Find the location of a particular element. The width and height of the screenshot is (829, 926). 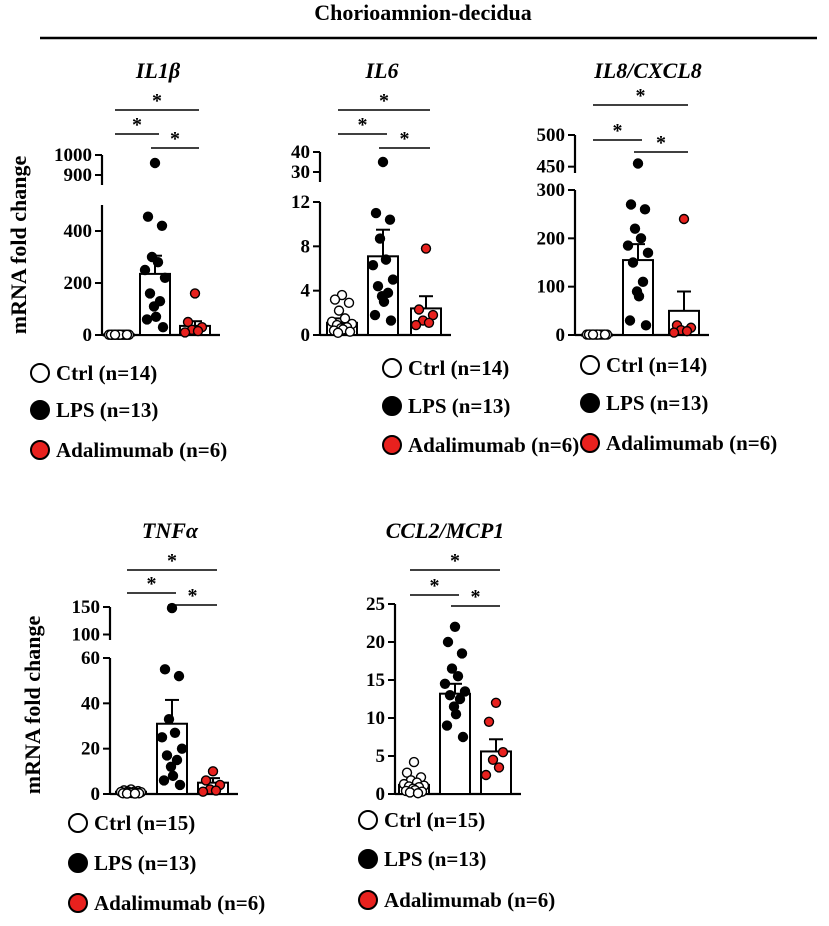

y-tick-label: 450 is located at coordinates (551, 167).